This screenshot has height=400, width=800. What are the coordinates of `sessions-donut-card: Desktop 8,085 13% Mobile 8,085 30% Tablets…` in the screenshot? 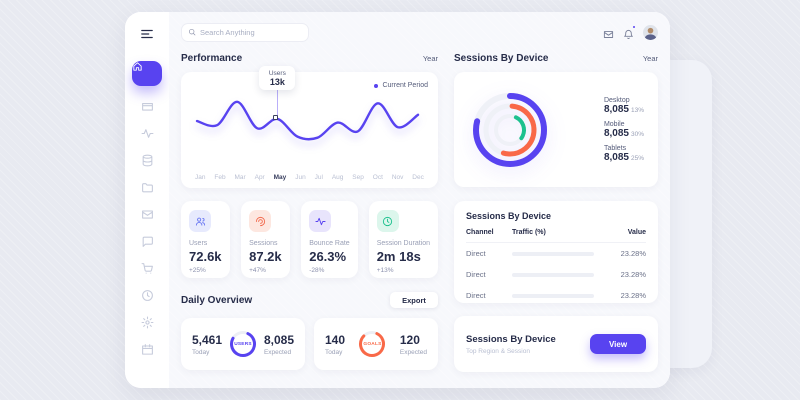 It's located at (556, 129).